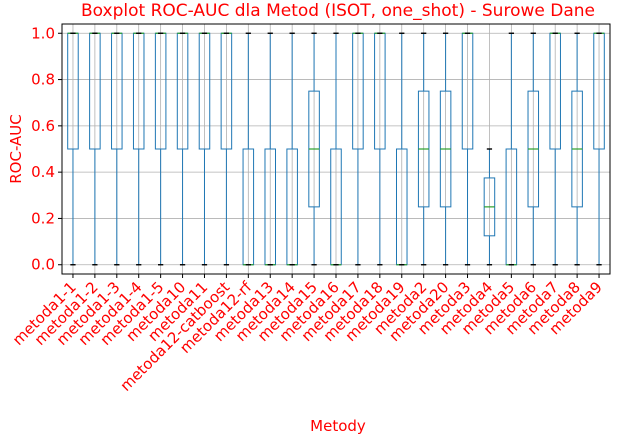 Image resolution: width=632 pixels, height=435 pixels. Describe the element at coordinates (380, 149) in the screenshot. I see `box-metoda18` at that location.